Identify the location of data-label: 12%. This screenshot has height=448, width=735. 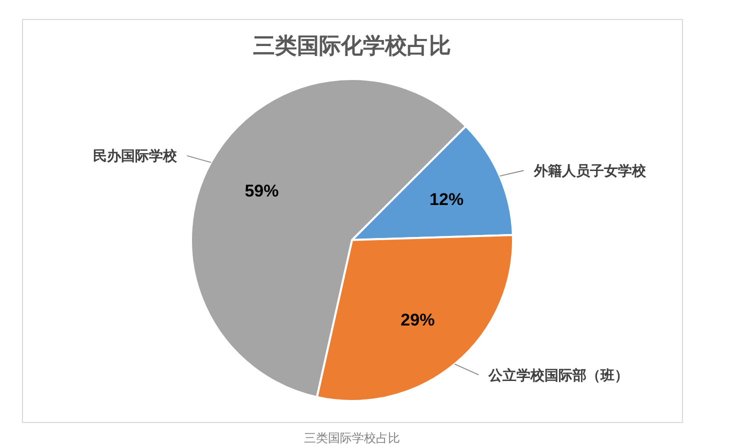
(447, 200).